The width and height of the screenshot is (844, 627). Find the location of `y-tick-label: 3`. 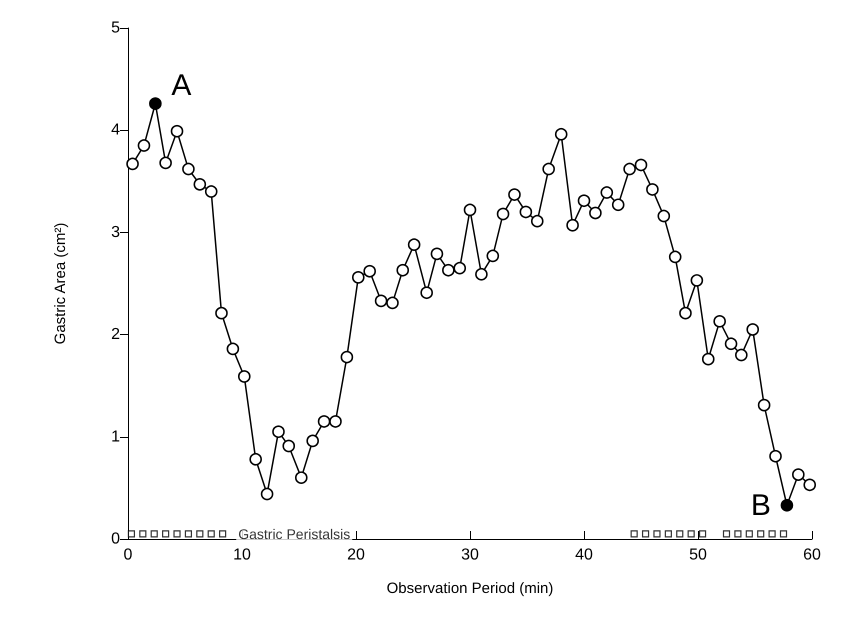

y-tick-label: 3 is located at coordinates (115, 232).